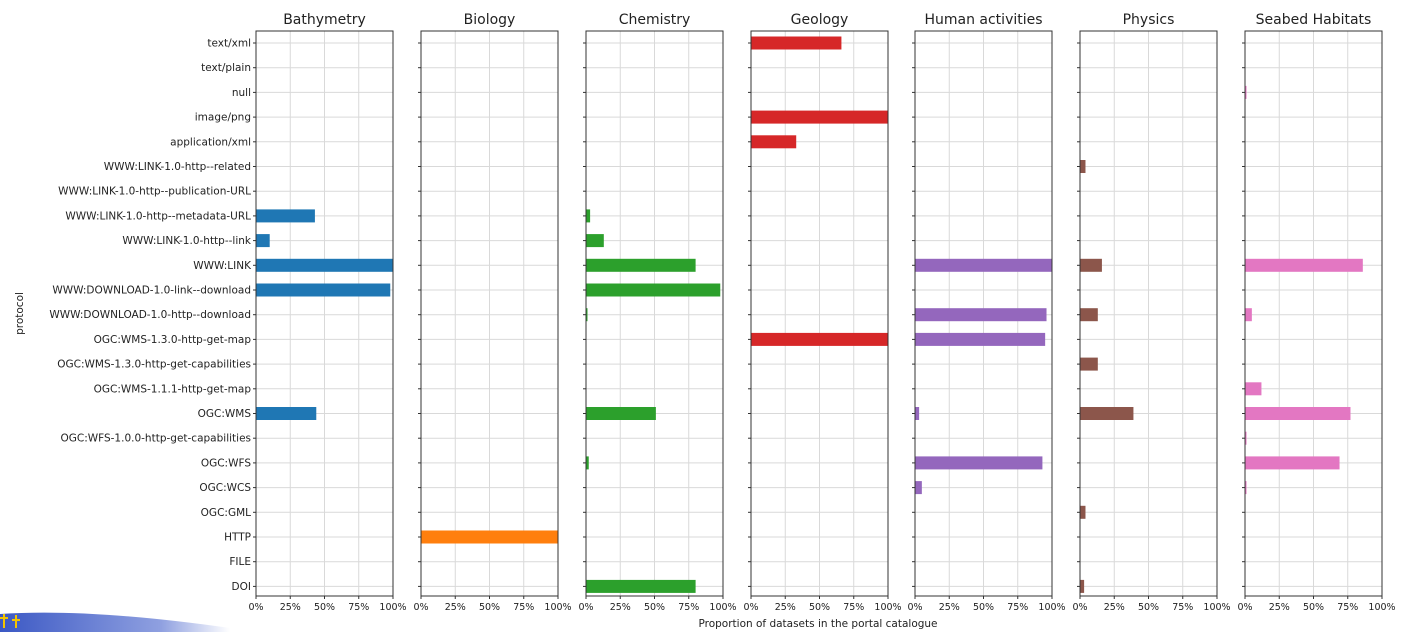 This screenshot has height=632, width=1412. What do you see at coordinates (324, 20) in the screenshot?
I see `panel-title: Bathymetry` at bounding box center [324, 20].